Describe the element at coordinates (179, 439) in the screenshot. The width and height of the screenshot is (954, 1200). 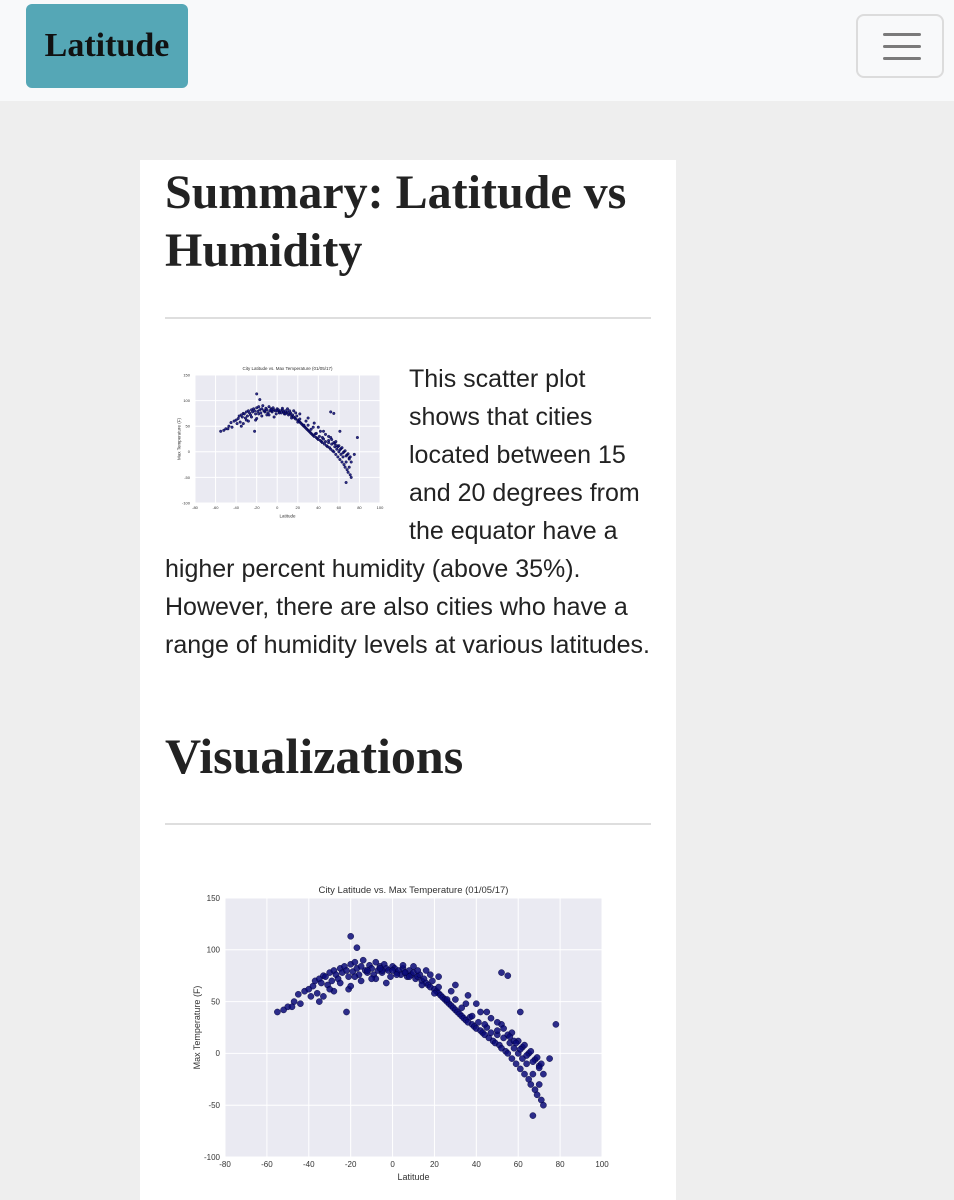
I see `thumb-y-axis-label: Max Temperature (F)` at that location.